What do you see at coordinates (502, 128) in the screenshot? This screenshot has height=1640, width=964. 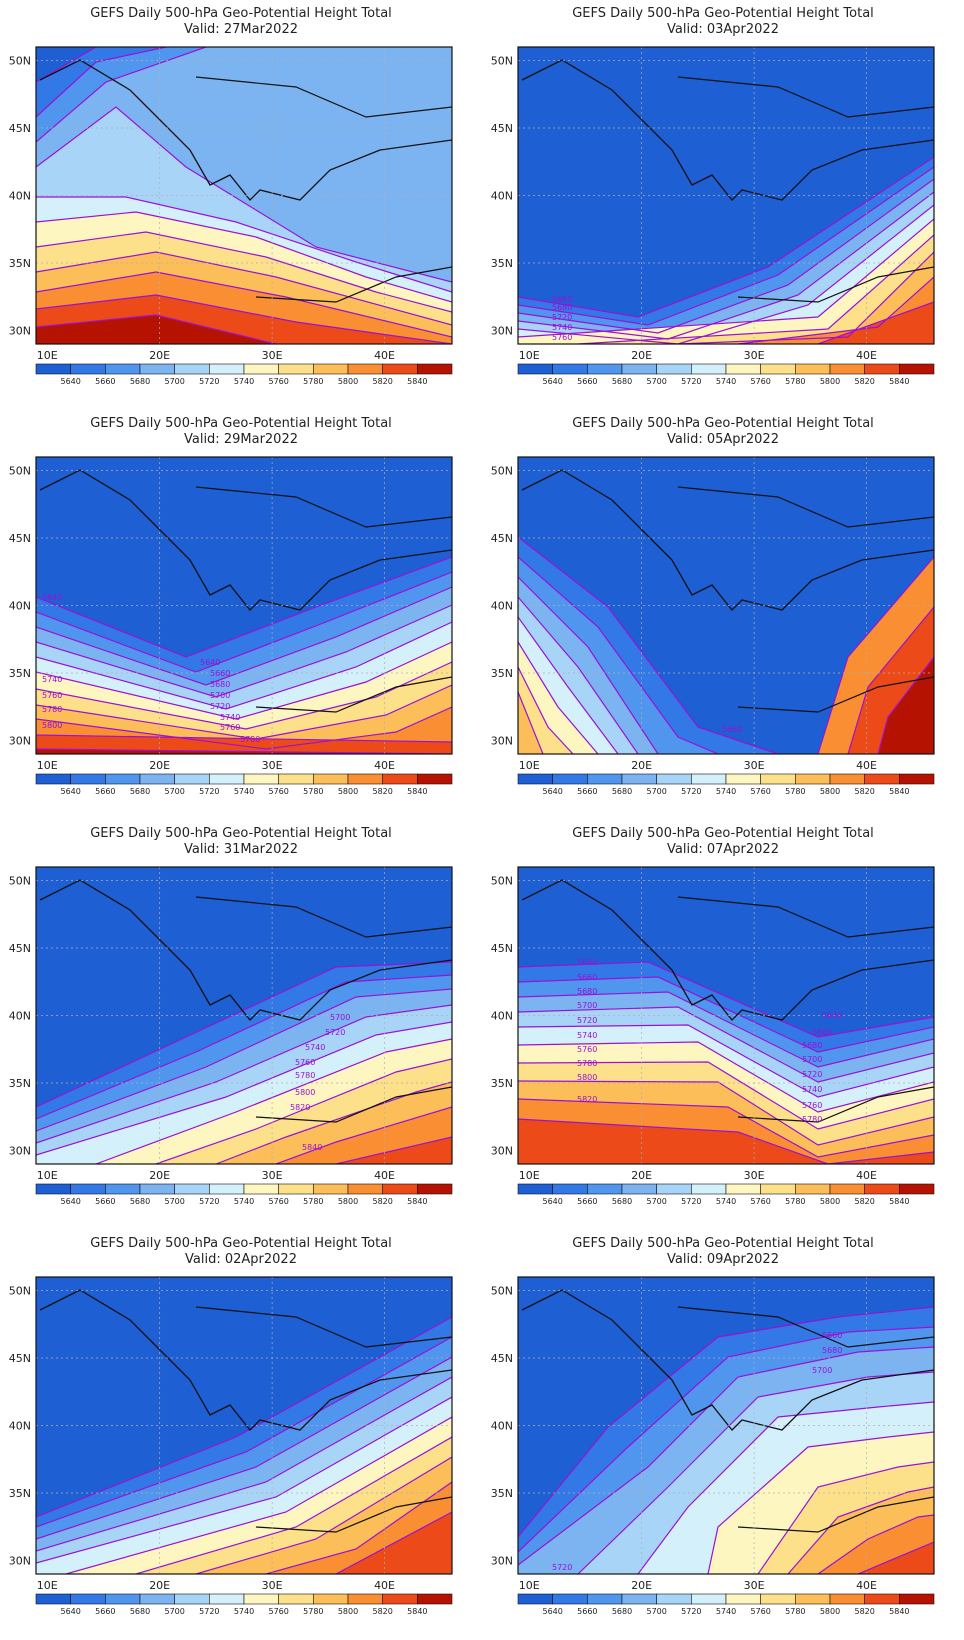 I see `lat-tick-label: 45N` at bounding box center [502, 128].